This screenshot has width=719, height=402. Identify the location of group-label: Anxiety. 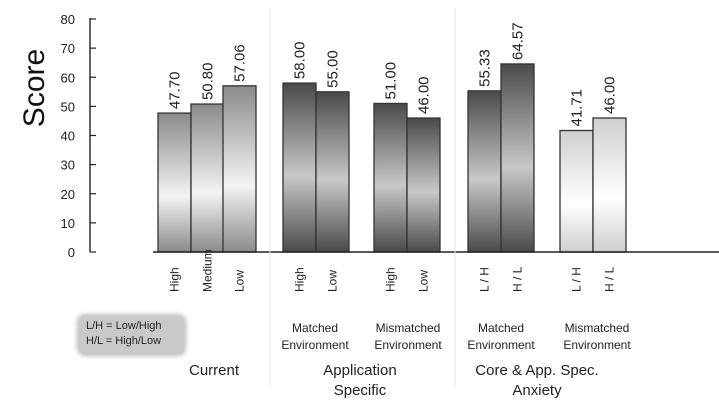
(537, 390).